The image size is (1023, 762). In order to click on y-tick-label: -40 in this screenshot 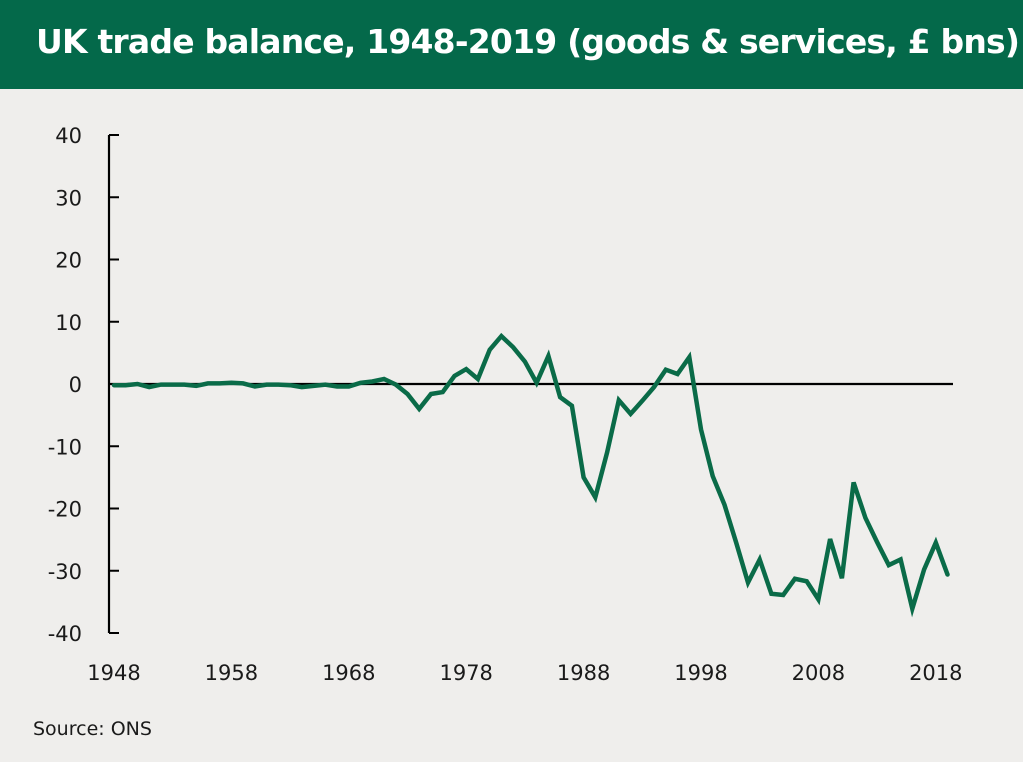, I will do `click(65, 634)`.